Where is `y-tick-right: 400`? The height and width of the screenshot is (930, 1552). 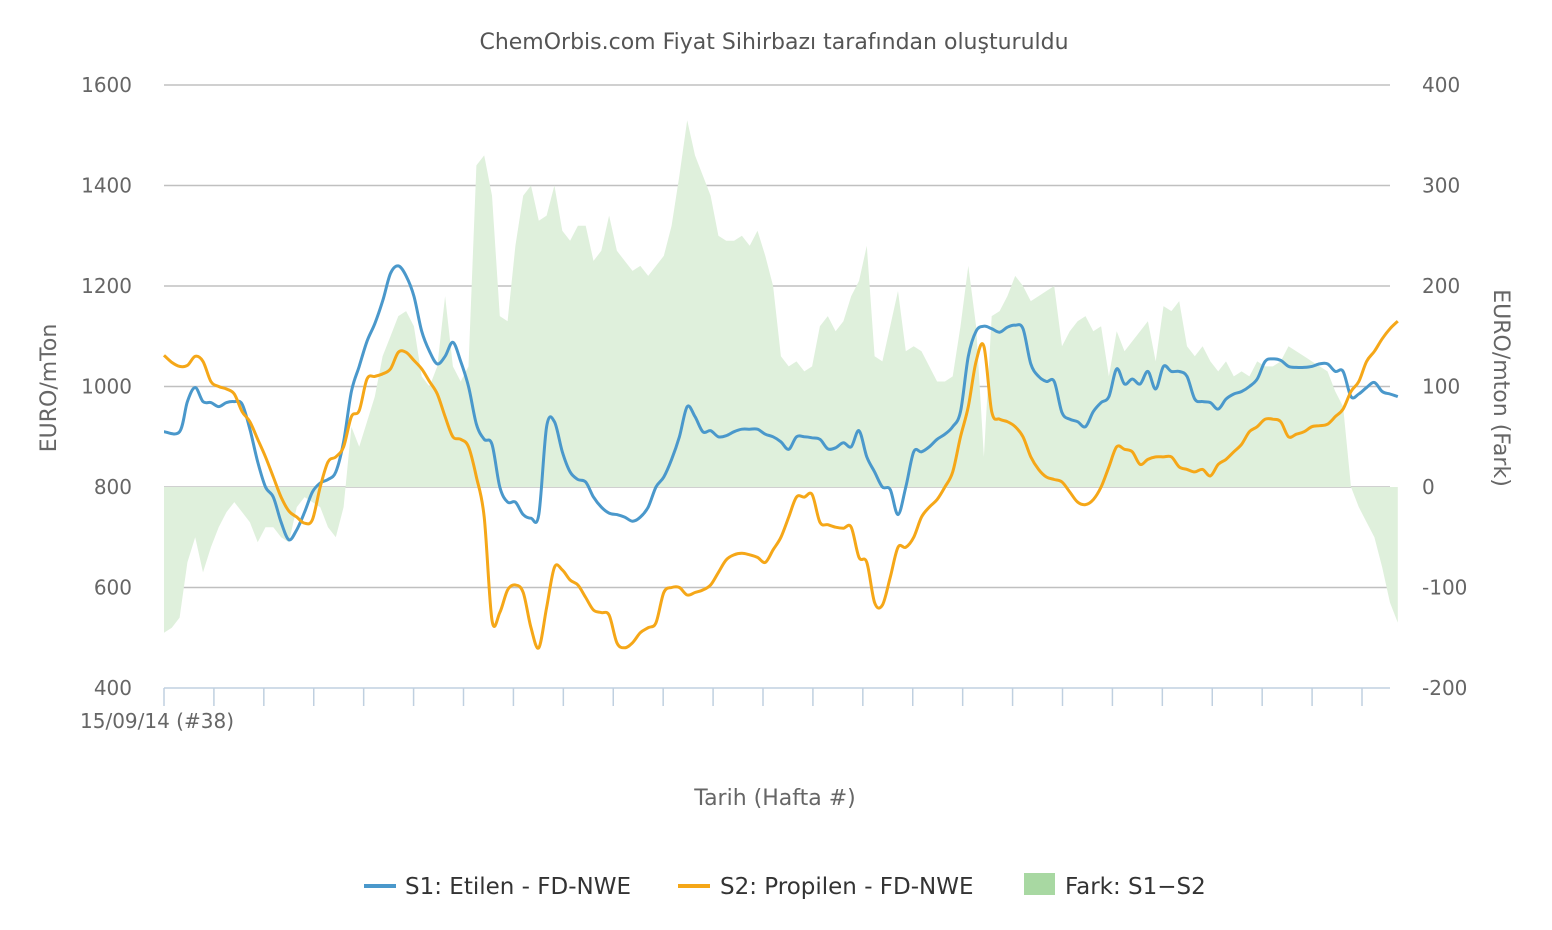 y-tick-right: 400 is located at coordinates (1441, 85).